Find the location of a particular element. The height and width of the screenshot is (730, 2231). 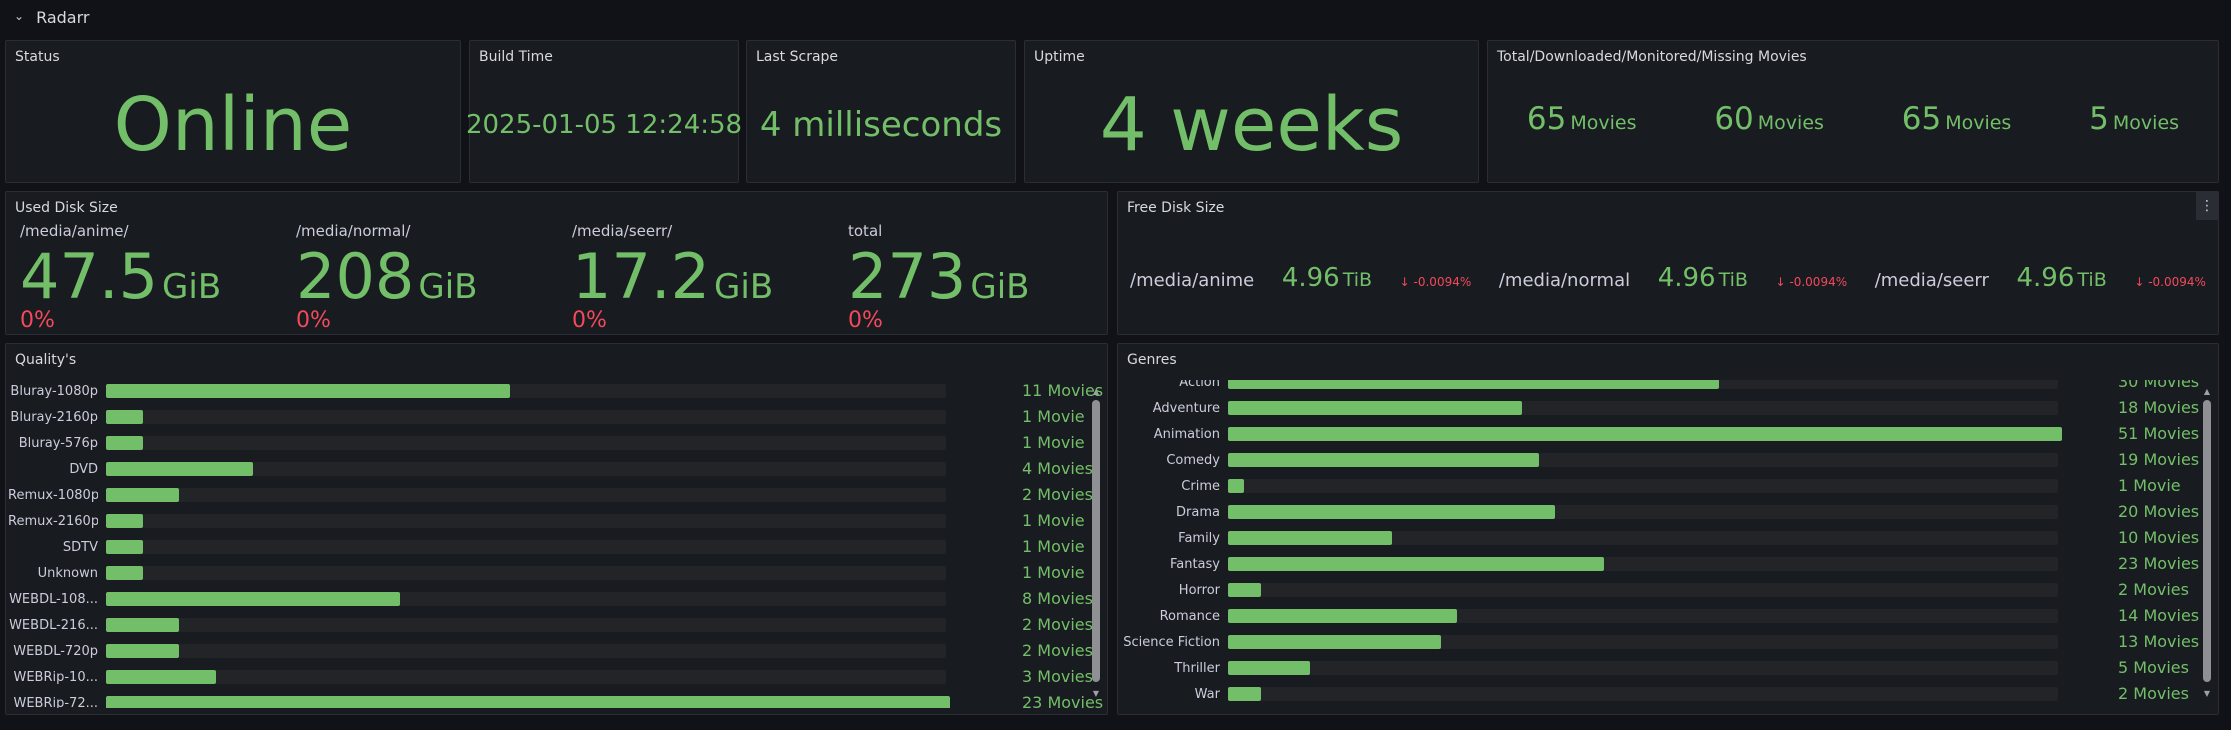

last-scrape-value: 4 milliseconds is located at coordinates (881, 124).